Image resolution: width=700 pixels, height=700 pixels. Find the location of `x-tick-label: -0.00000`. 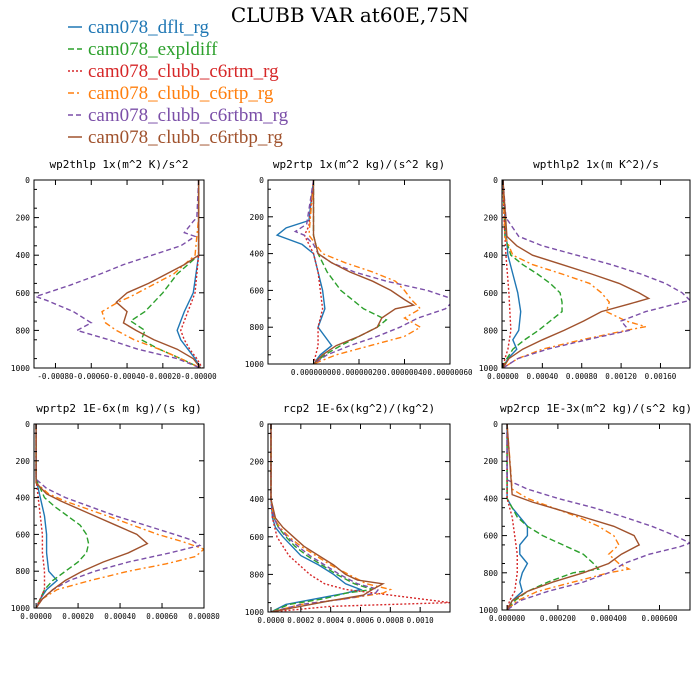

x-tick-label: -0.00000 is located at coordinates (199, 376).